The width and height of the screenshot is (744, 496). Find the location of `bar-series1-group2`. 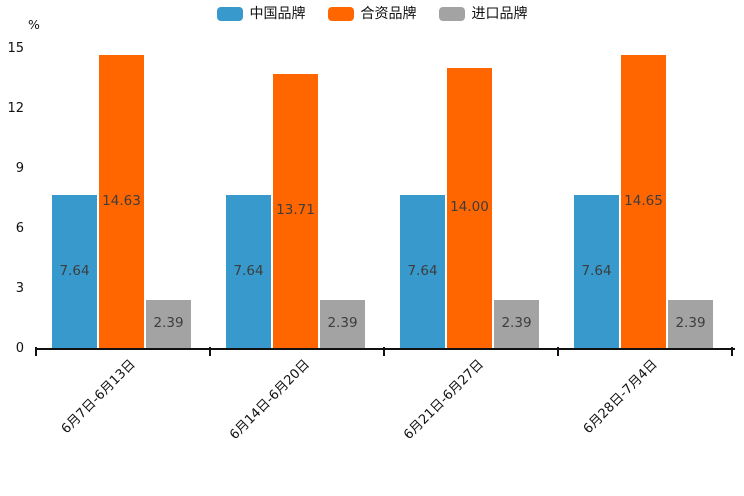

bar-series1-group2 is located at coordinates (469, 208).